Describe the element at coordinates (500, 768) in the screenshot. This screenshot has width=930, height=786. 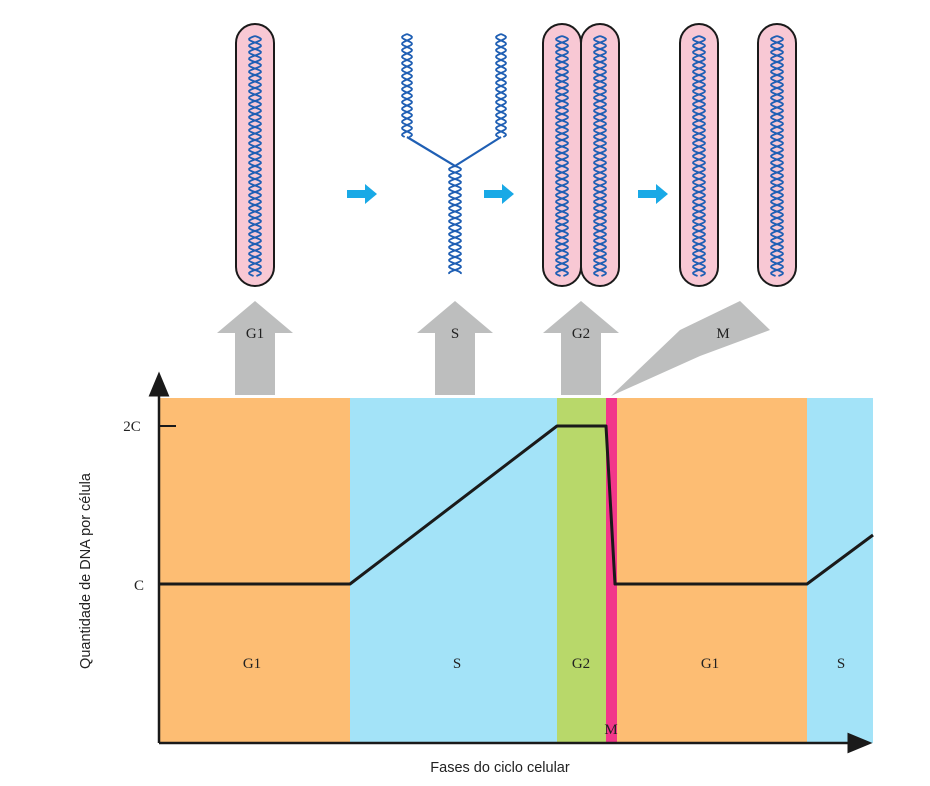
I see `x-axis-title: Fases do ciclo celular` at that location.